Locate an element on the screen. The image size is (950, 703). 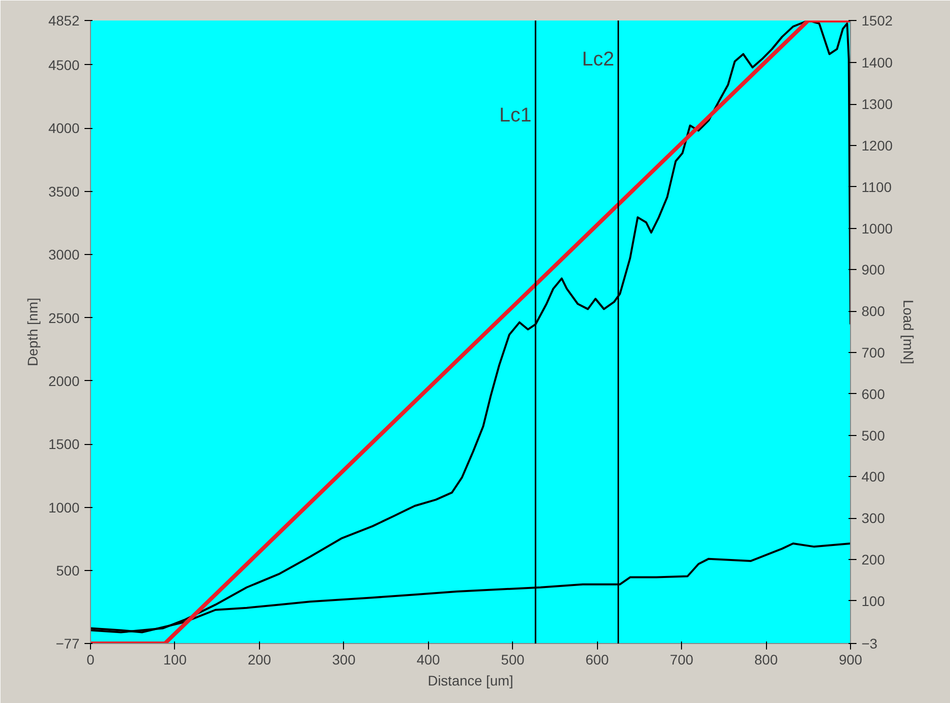
y-tick-label: 1500 is located at coordinates (64, 444).